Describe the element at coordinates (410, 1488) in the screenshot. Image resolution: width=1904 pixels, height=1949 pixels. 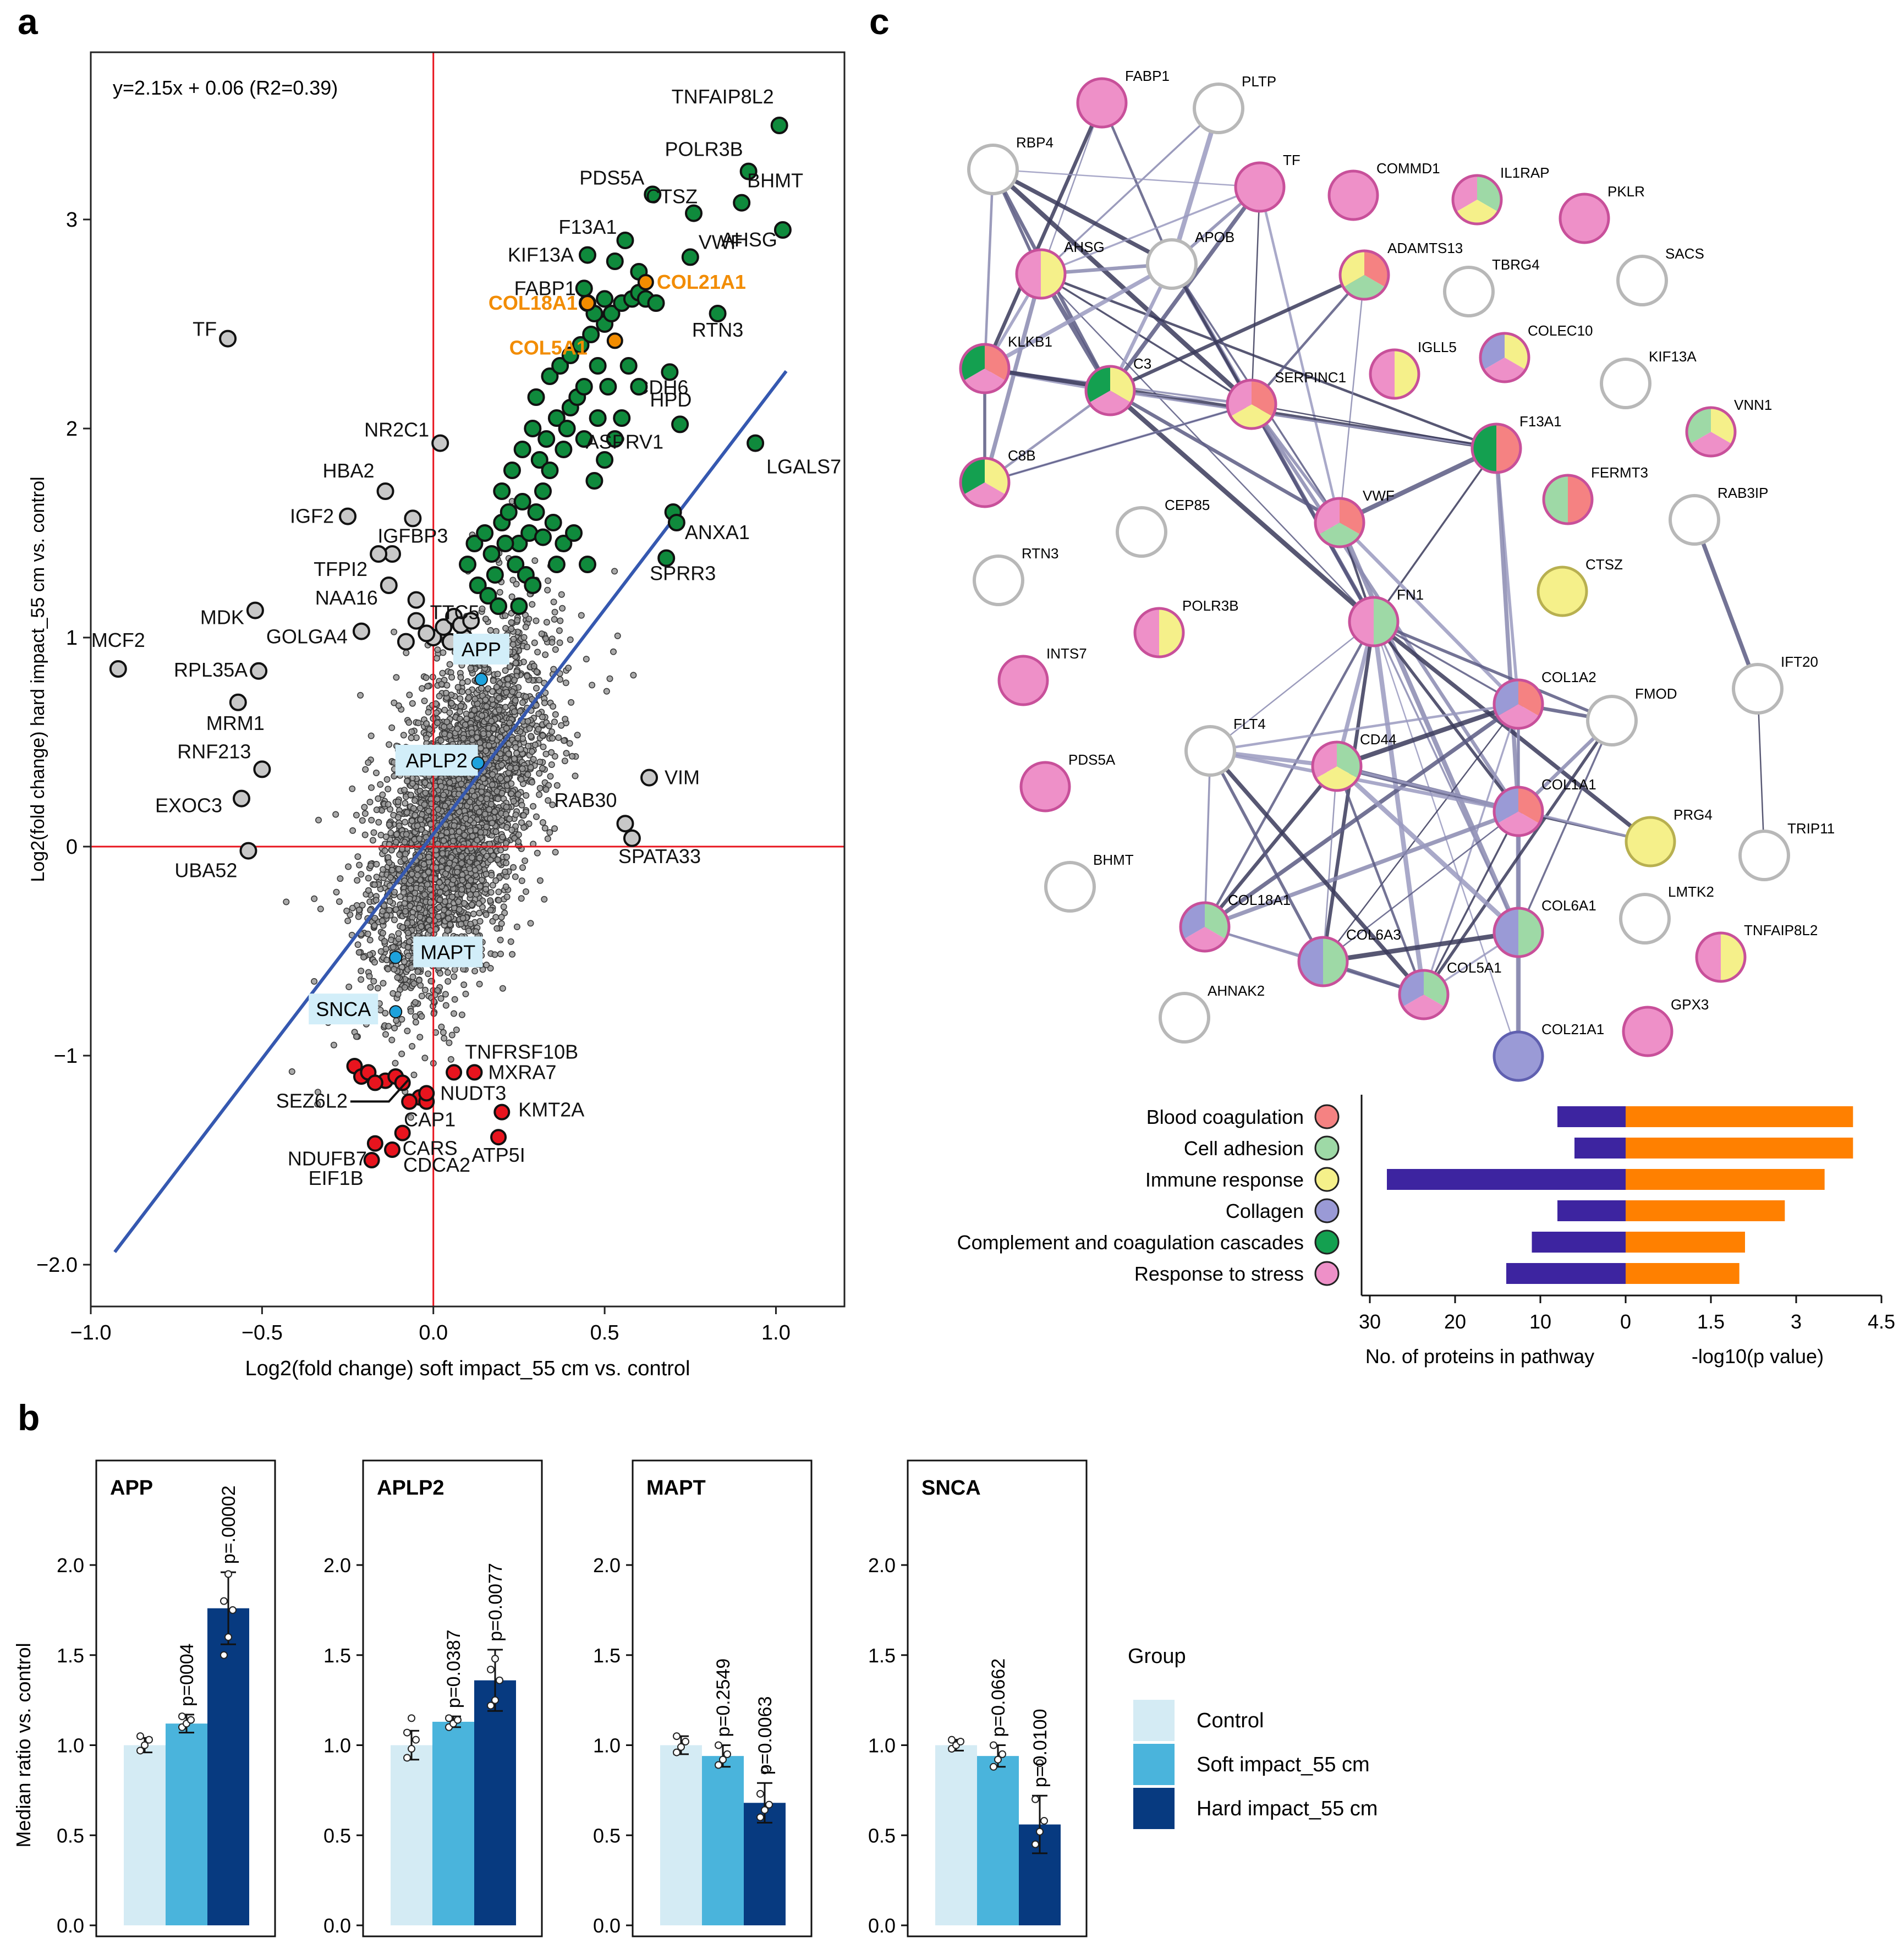
I see `subplot-title: APLP2` at that location.